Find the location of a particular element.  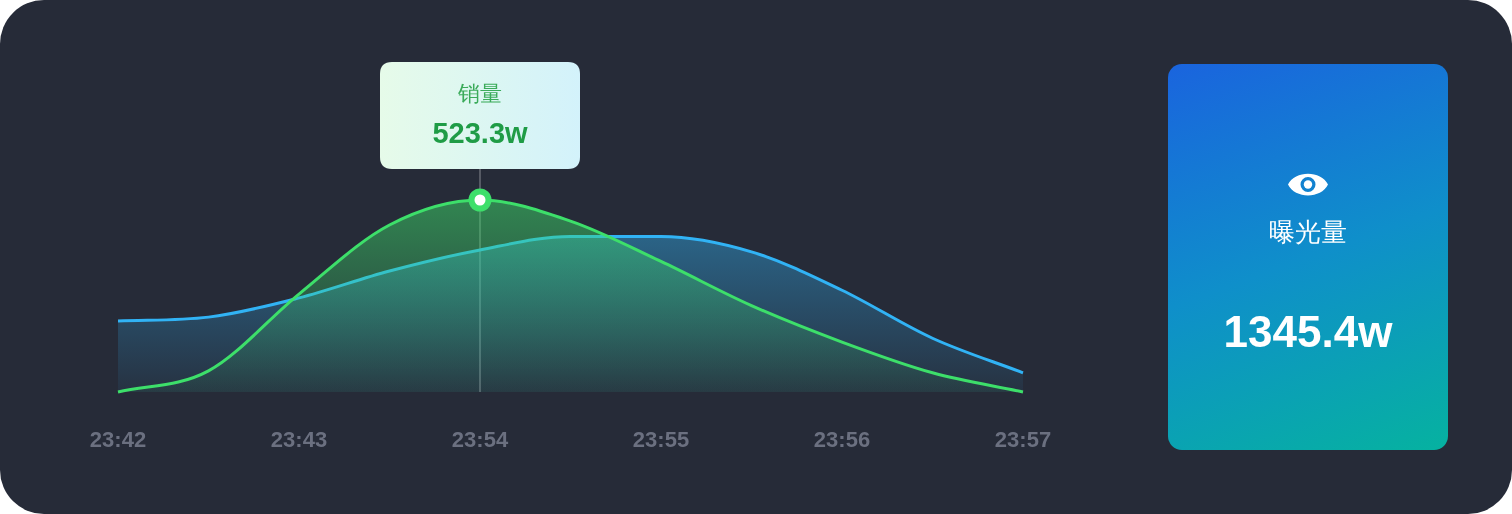

x-tick-label: 23:57 is located at coordinates (1023, 440).